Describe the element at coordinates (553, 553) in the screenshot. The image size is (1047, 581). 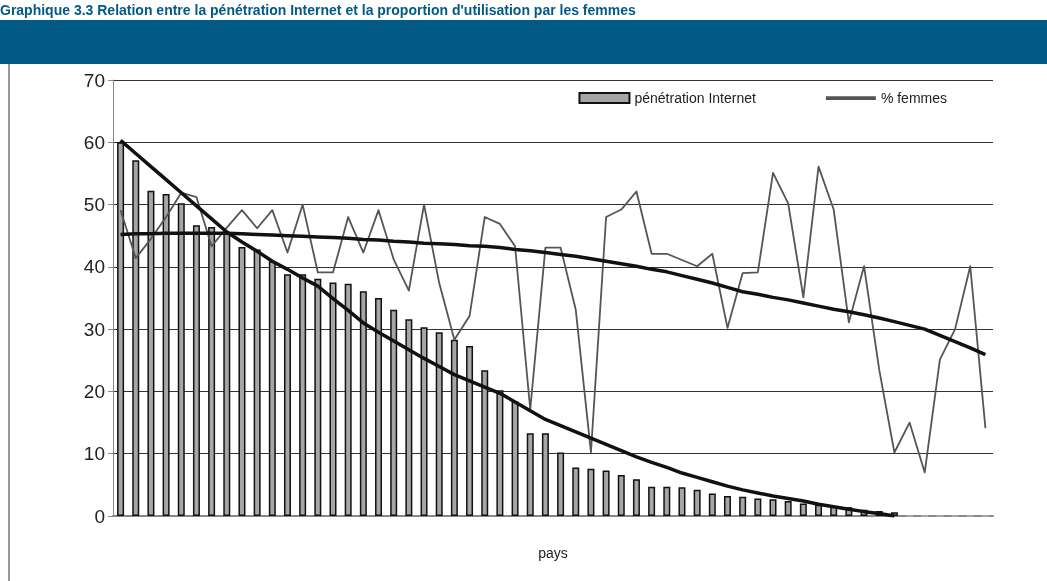
I see `x-axis-title: pays` at that location.